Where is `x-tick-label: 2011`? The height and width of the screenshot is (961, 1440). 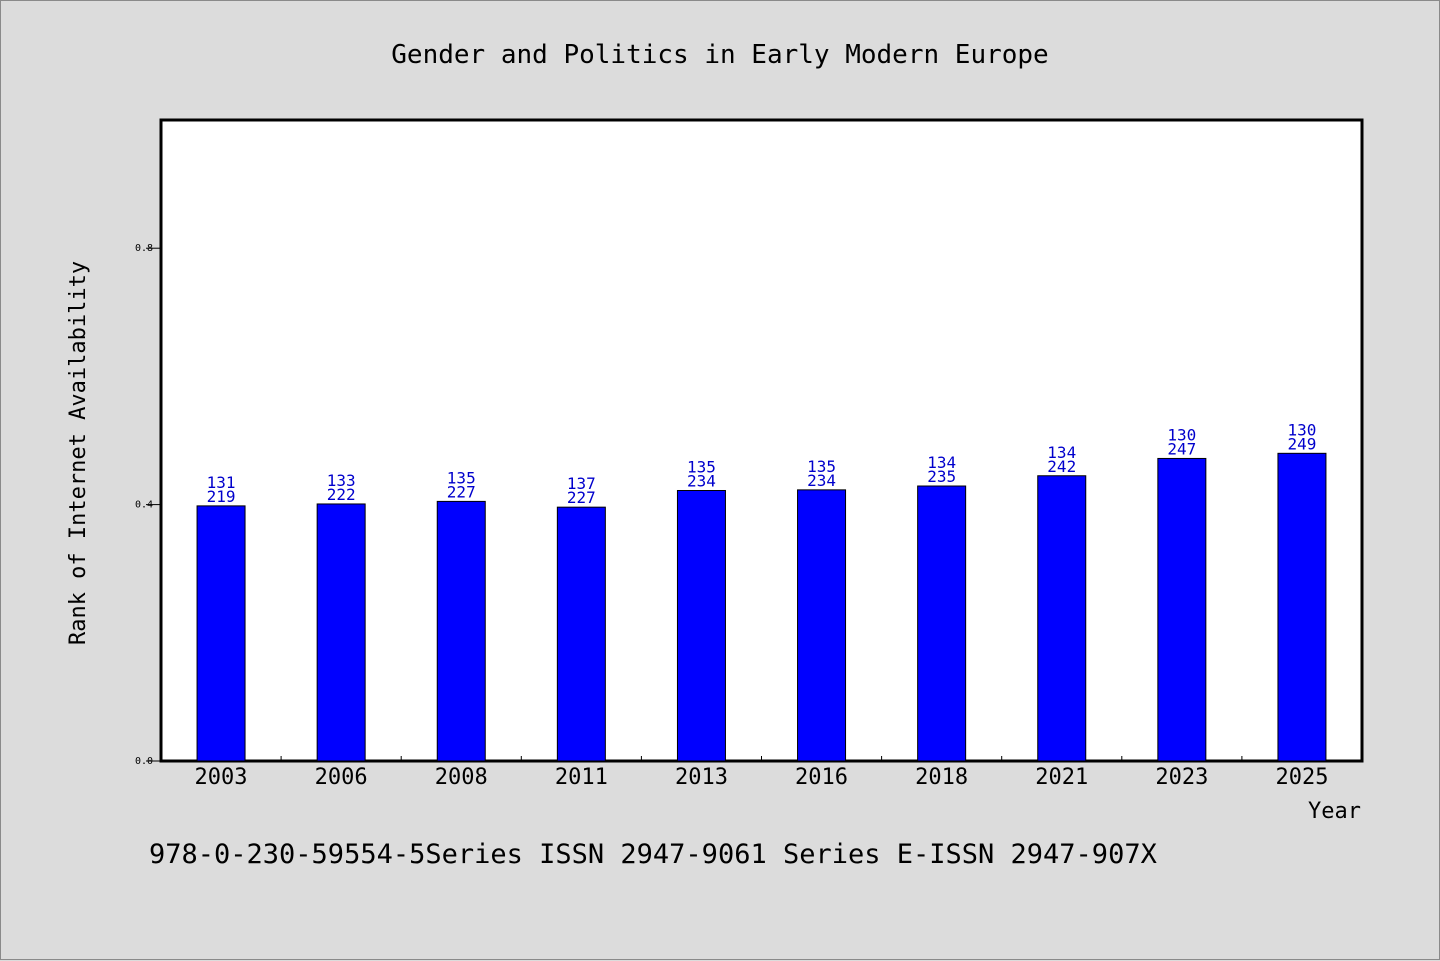
x-tick-label: 2011 is located at coordinates (581, 777).